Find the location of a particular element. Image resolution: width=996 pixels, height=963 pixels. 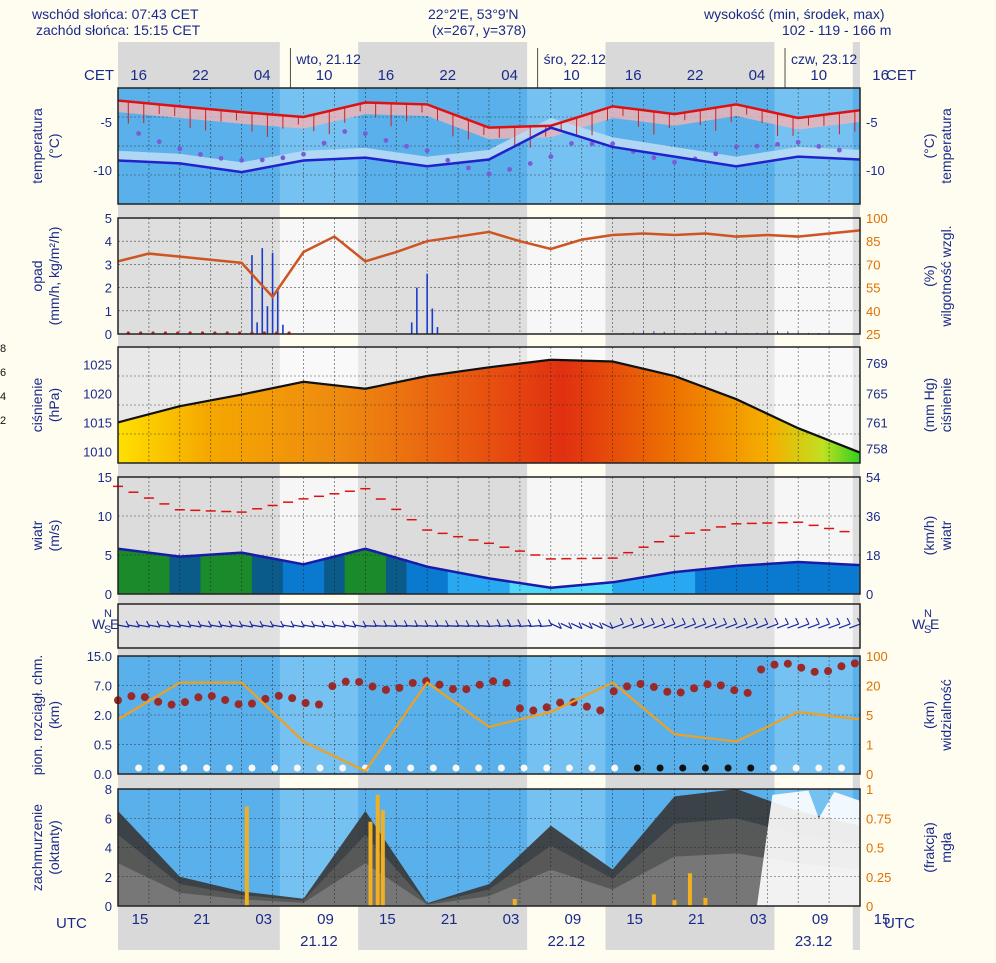

left-axis-title: wiatr is located at coordinates (37, 535).